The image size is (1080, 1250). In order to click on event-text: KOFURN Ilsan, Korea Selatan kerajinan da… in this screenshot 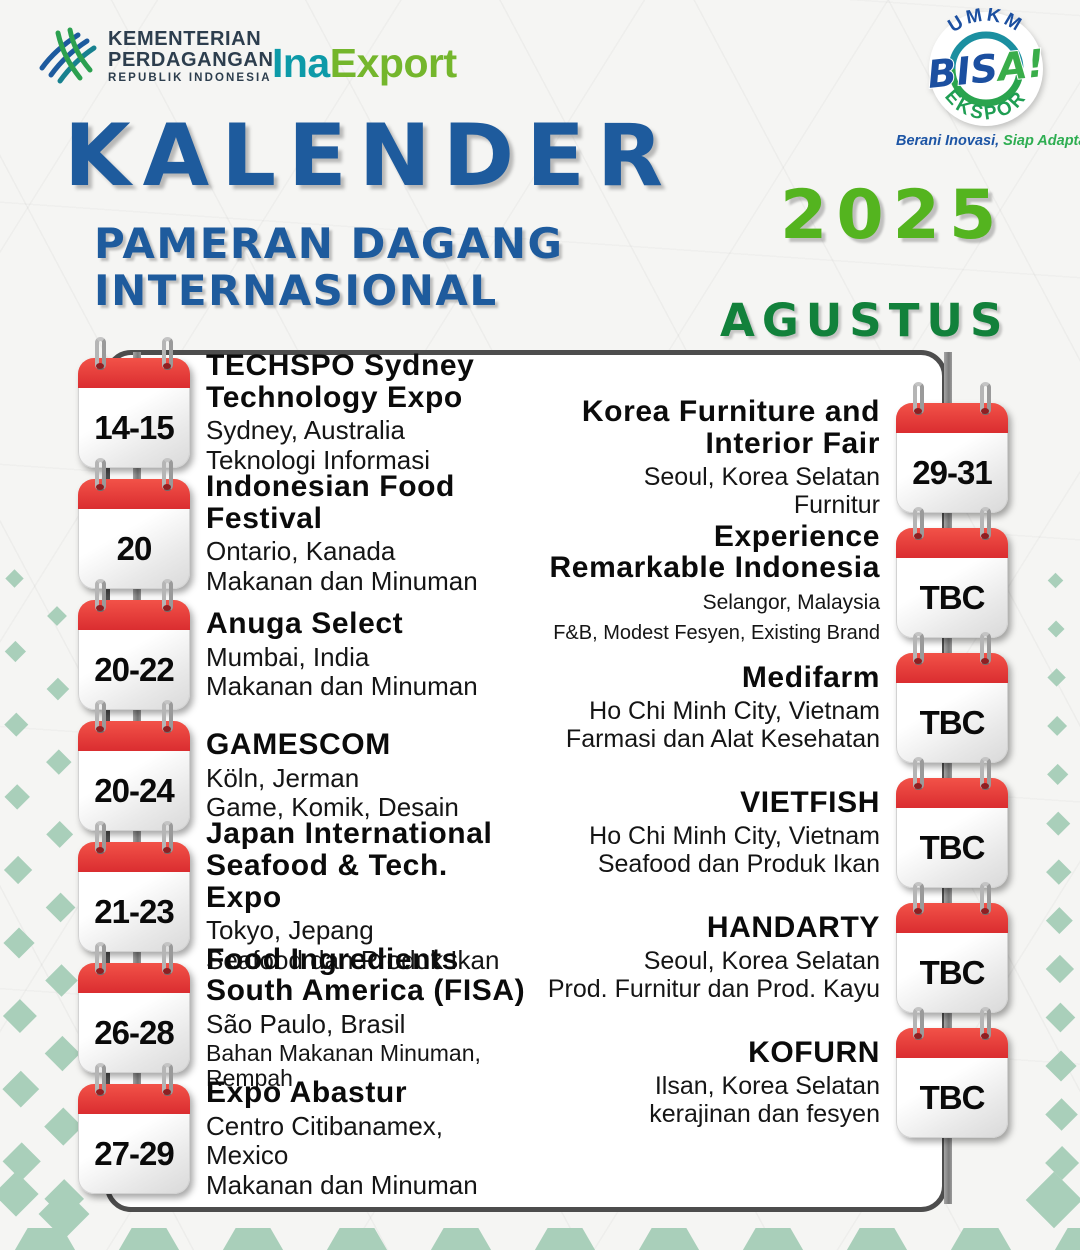, I will do `click(712, 1082)`.